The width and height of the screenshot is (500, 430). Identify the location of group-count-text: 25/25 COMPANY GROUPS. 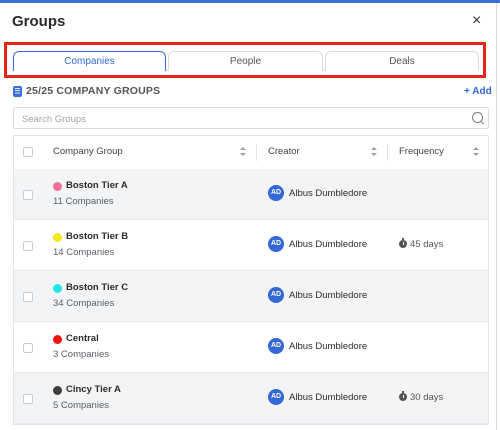
(93, 91).